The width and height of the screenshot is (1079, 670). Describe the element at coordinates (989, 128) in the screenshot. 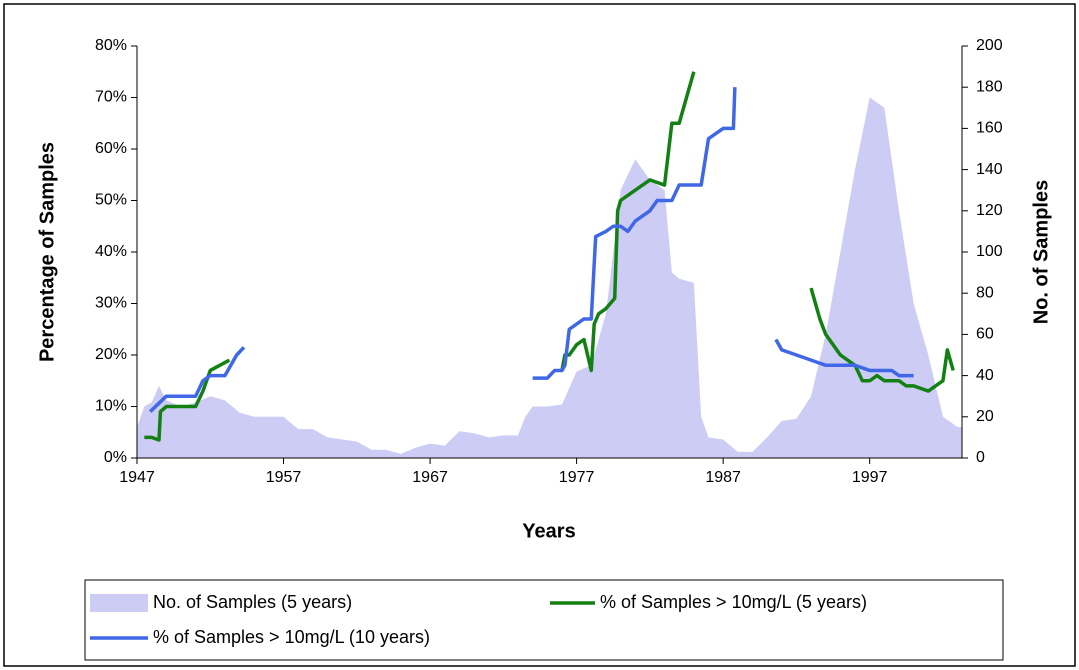

I see `y2-tick-label: 160` at that location.